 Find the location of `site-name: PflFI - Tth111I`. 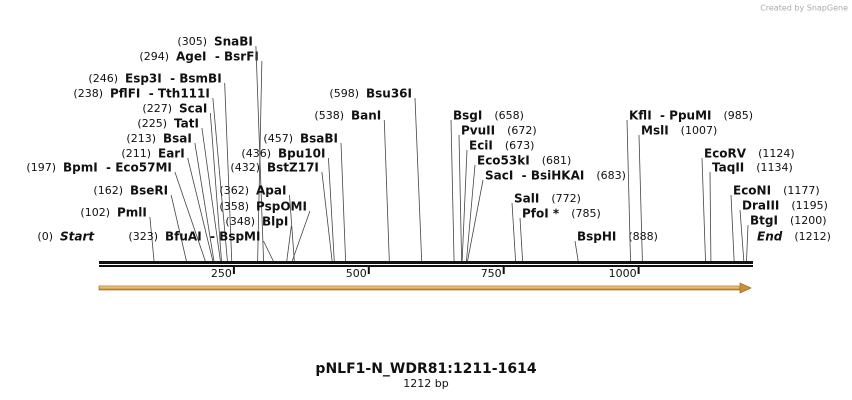

site-name: PflFI - Tth111I is located at coordinates (160, 94).